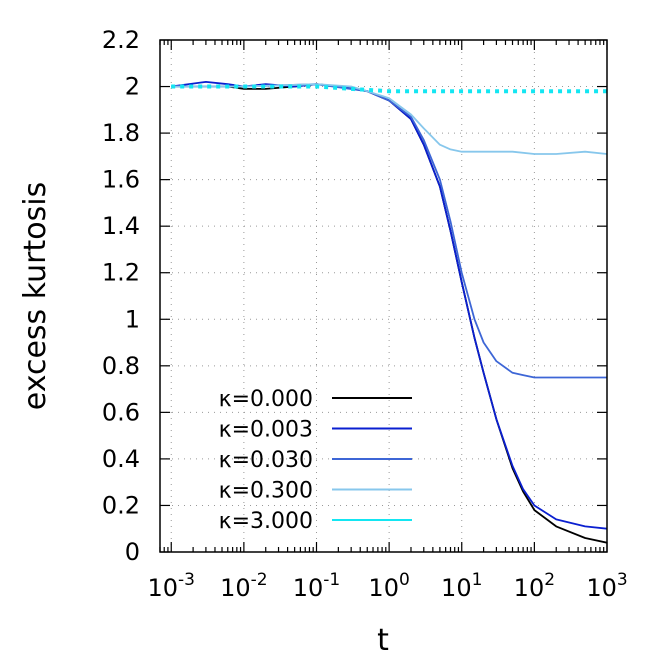 This screenshot has width=664, height=664. I want to click on y-tick-label: 1.2, so click(121, 273).